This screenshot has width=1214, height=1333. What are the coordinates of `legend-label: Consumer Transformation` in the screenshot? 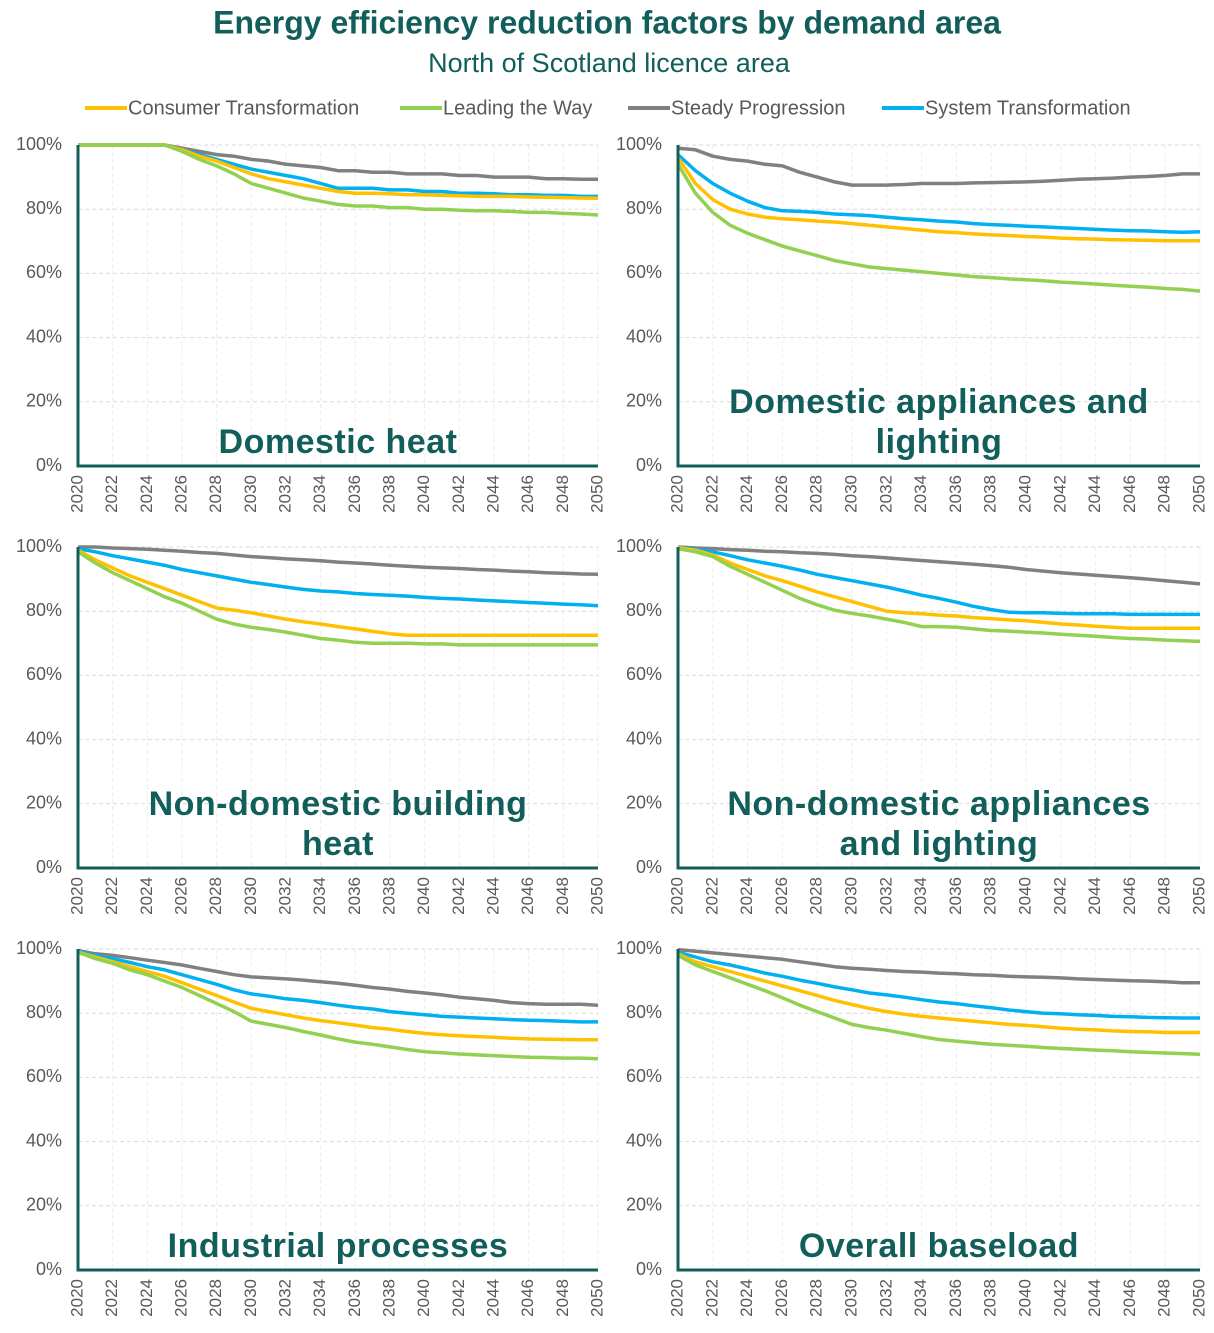 It's located at (243, 108).